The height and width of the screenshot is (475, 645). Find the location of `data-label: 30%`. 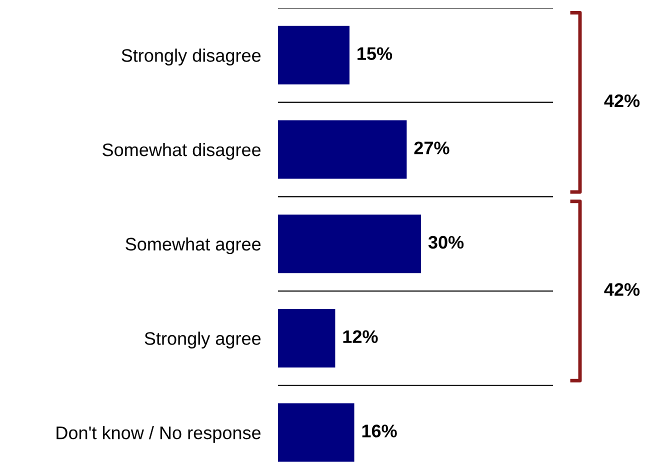

data-label: 30% is located at coordinates (446, 242).